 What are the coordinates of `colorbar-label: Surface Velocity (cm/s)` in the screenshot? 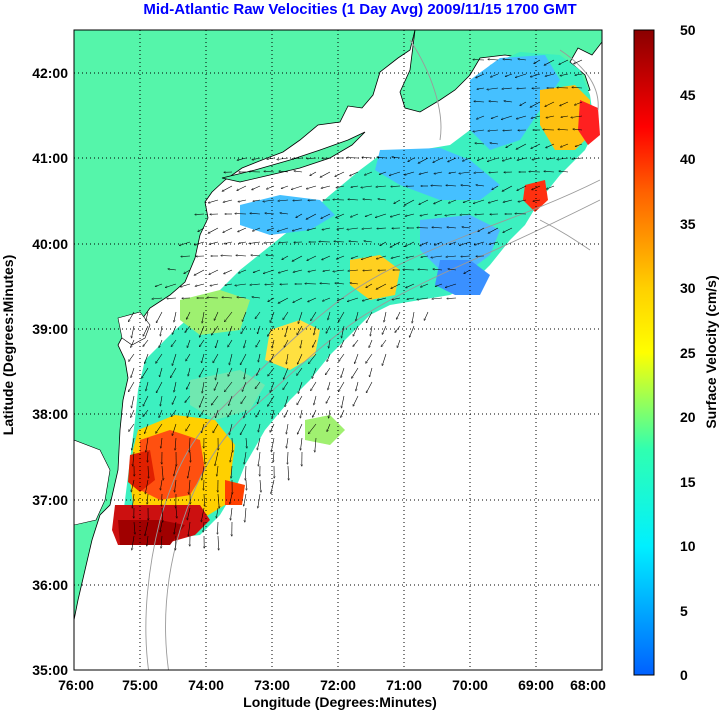 It's located at (711, 351).